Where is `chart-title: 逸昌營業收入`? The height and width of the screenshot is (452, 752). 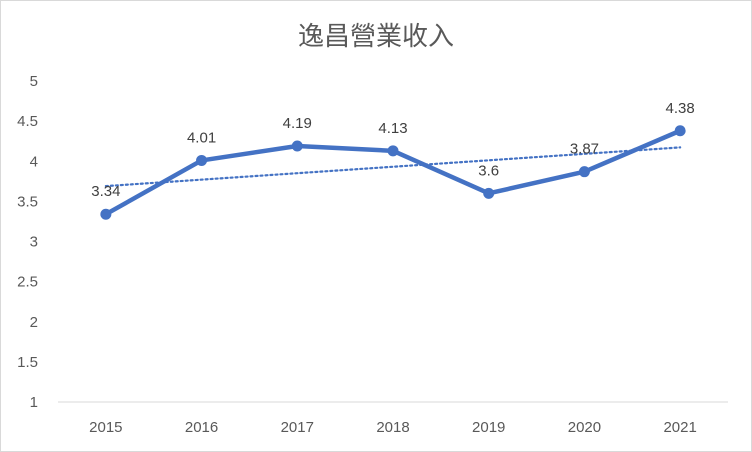
chart-title: 逸昌營業收入 is located at coordinates (375, 37).